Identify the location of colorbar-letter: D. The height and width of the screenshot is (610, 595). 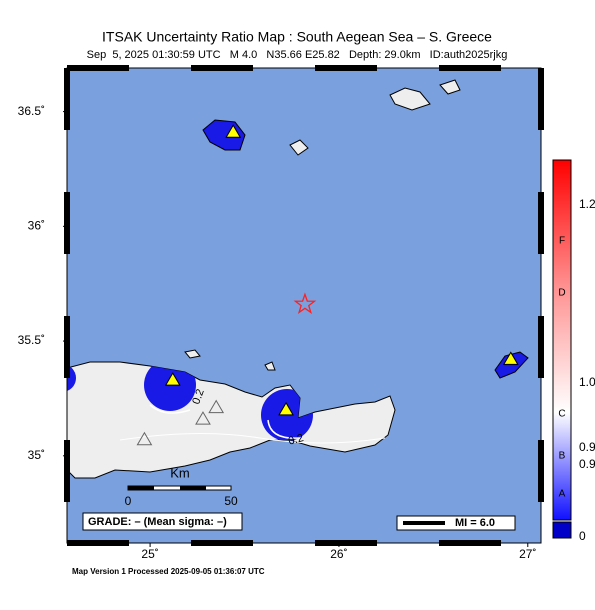
(561, 293).